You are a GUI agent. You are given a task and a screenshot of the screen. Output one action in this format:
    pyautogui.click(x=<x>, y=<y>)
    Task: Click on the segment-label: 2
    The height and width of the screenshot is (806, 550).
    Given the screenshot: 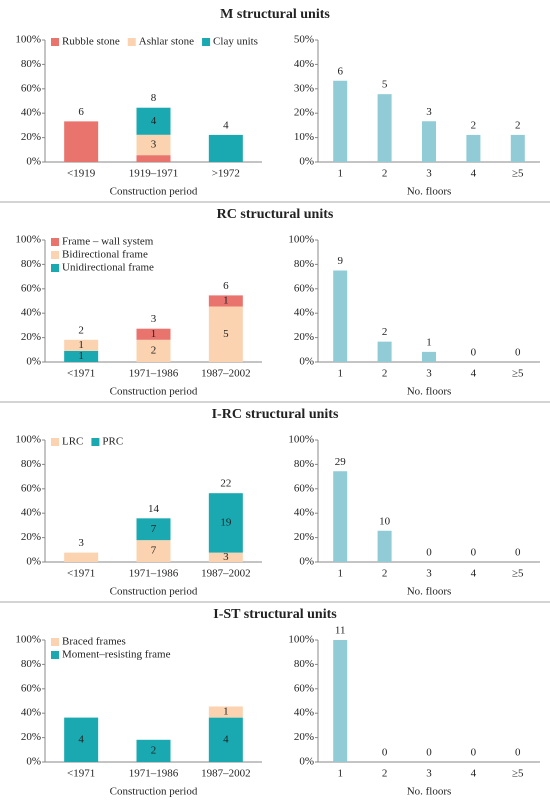 What is the action you would take?
    pyautogui.click(x=154, y=750)
    